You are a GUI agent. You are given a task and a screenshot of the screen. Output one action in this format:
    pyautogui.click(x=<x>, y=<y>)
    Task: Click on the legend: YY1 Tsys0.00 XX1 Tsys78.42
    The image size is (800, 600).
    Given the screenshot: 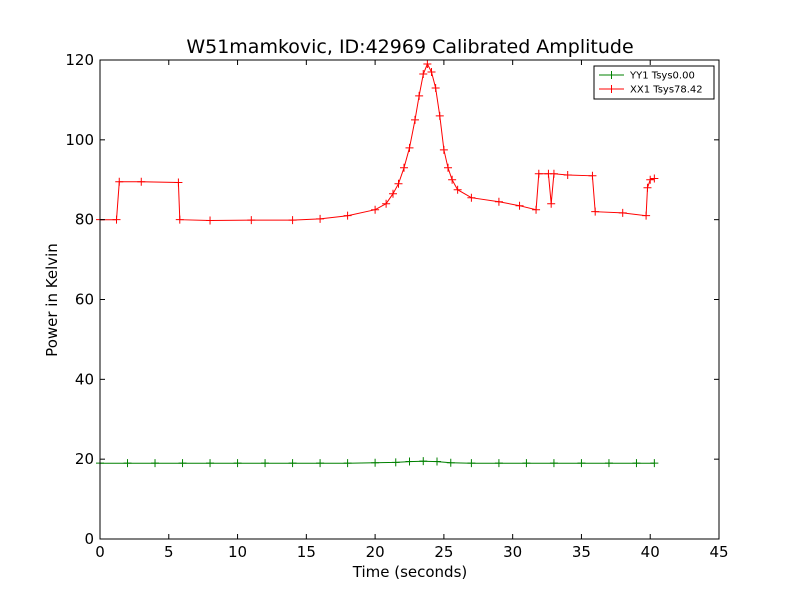 What is the action you would take?
    pyautogui.click(x=654, y=82)
    